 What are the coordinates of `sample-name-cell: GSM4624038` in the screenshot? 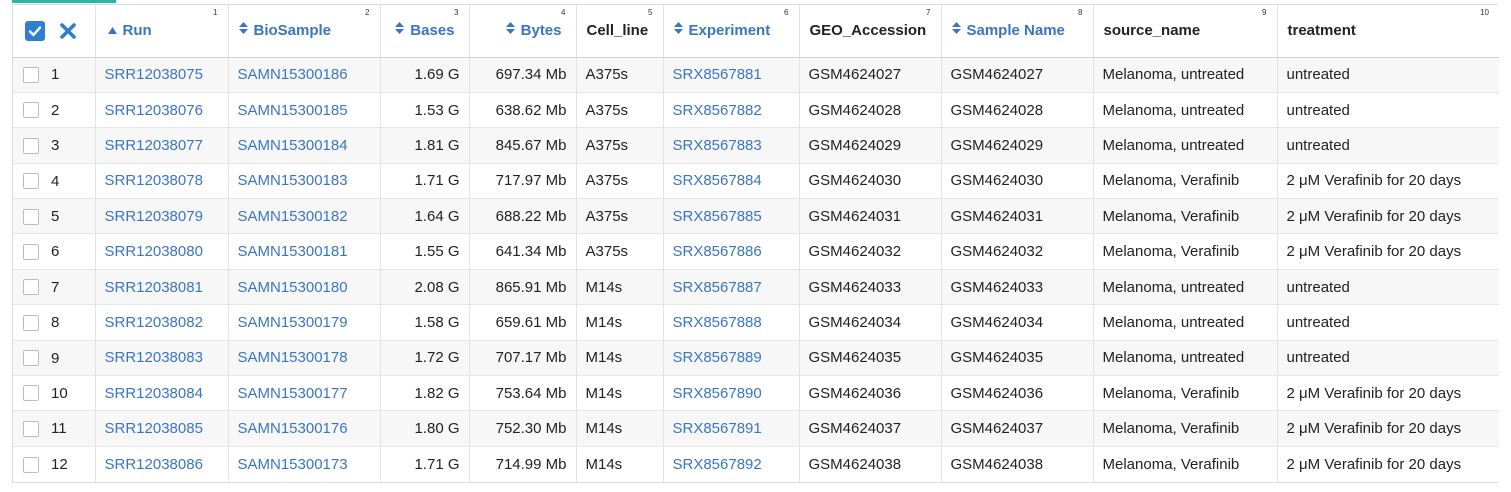 It's located at (1017, 464).